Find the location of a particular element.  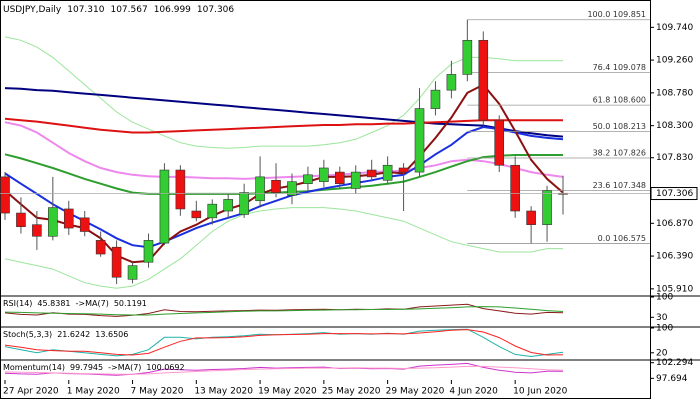

panel-title: Stoch(5,3,3) 21.6242 13.6506 is located at coordinates (65, 334).